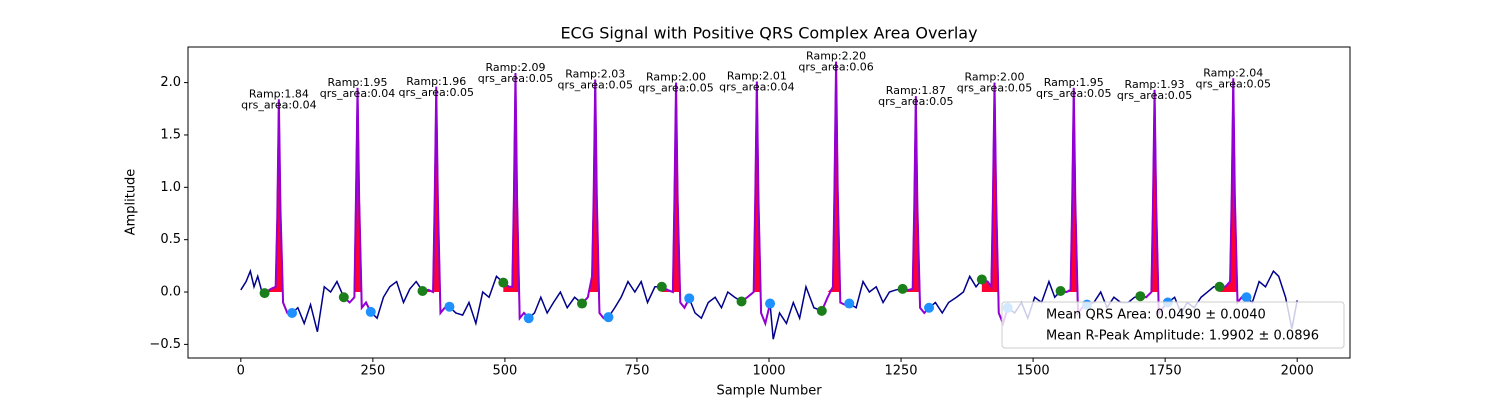  I want to click on y-axis-label: Amplitude, so click(131, 202).